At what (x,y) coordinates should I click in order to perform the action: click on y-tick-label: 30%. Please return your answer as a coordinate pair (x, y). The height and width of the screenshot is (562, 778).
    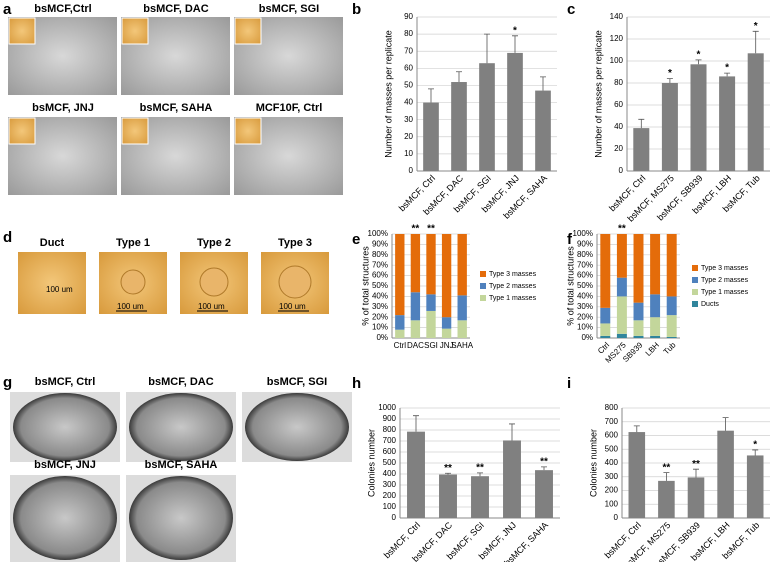
    Looking at the image, I should click on (380, 306).